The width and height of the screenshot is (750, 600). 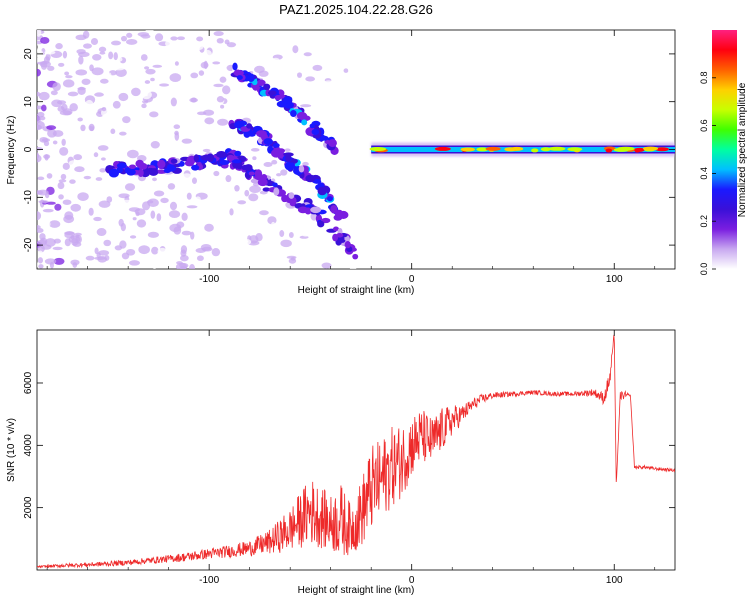 What do you see at coordinates (704, 78) in the screenshot?
I see `colorbar-tick-label: 0.8` at bounding box center [704, 78].